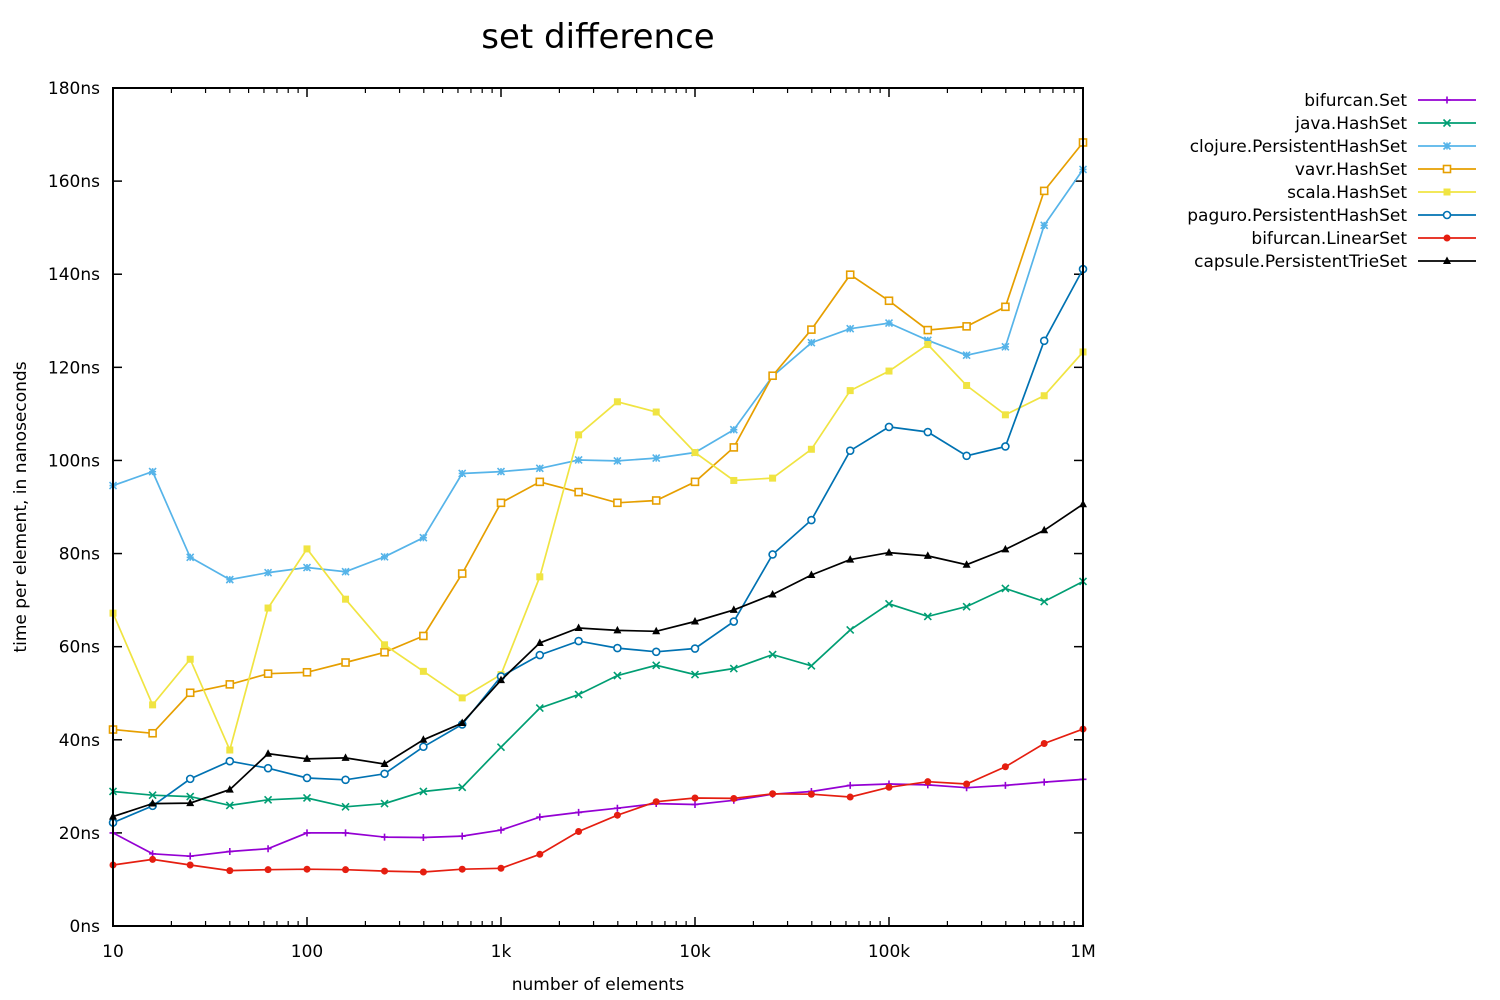 The height and width of the screenshot is (1000, 1500). Describe the element at coordinates (1335, 262) in the screenshot. I see `legend-item-capsule-persistenttrieset: capsule.PersistentTrieSet` at that location.